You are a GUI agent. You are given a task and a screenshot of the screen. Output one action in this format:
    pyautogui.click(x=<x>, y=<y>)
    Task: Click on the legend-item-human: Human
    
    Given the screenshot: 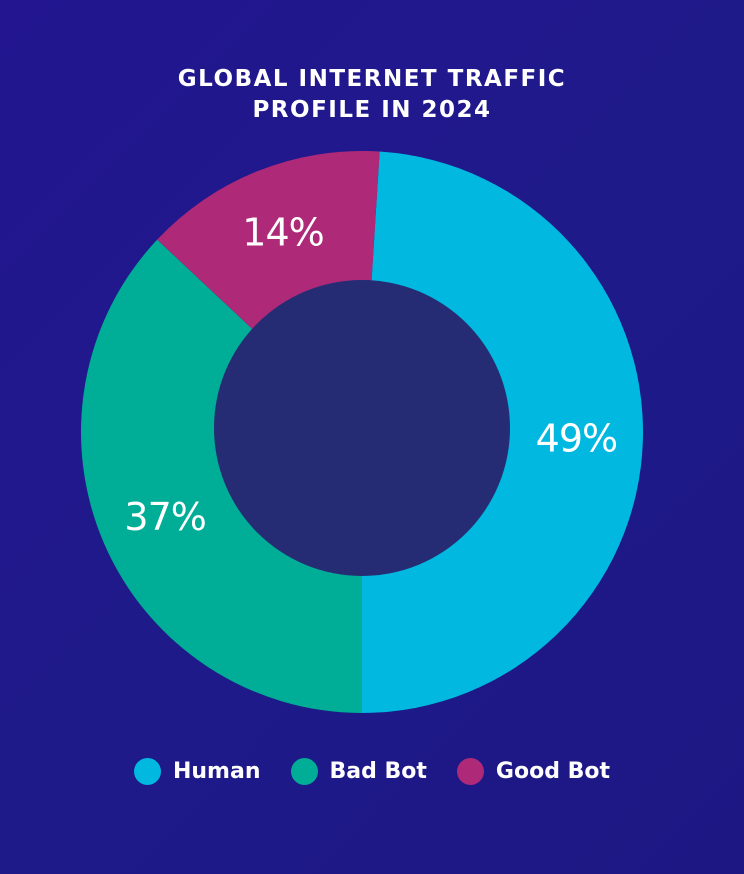 What is the action you would take?
    pyautogui.click(x=197, y=771)
    